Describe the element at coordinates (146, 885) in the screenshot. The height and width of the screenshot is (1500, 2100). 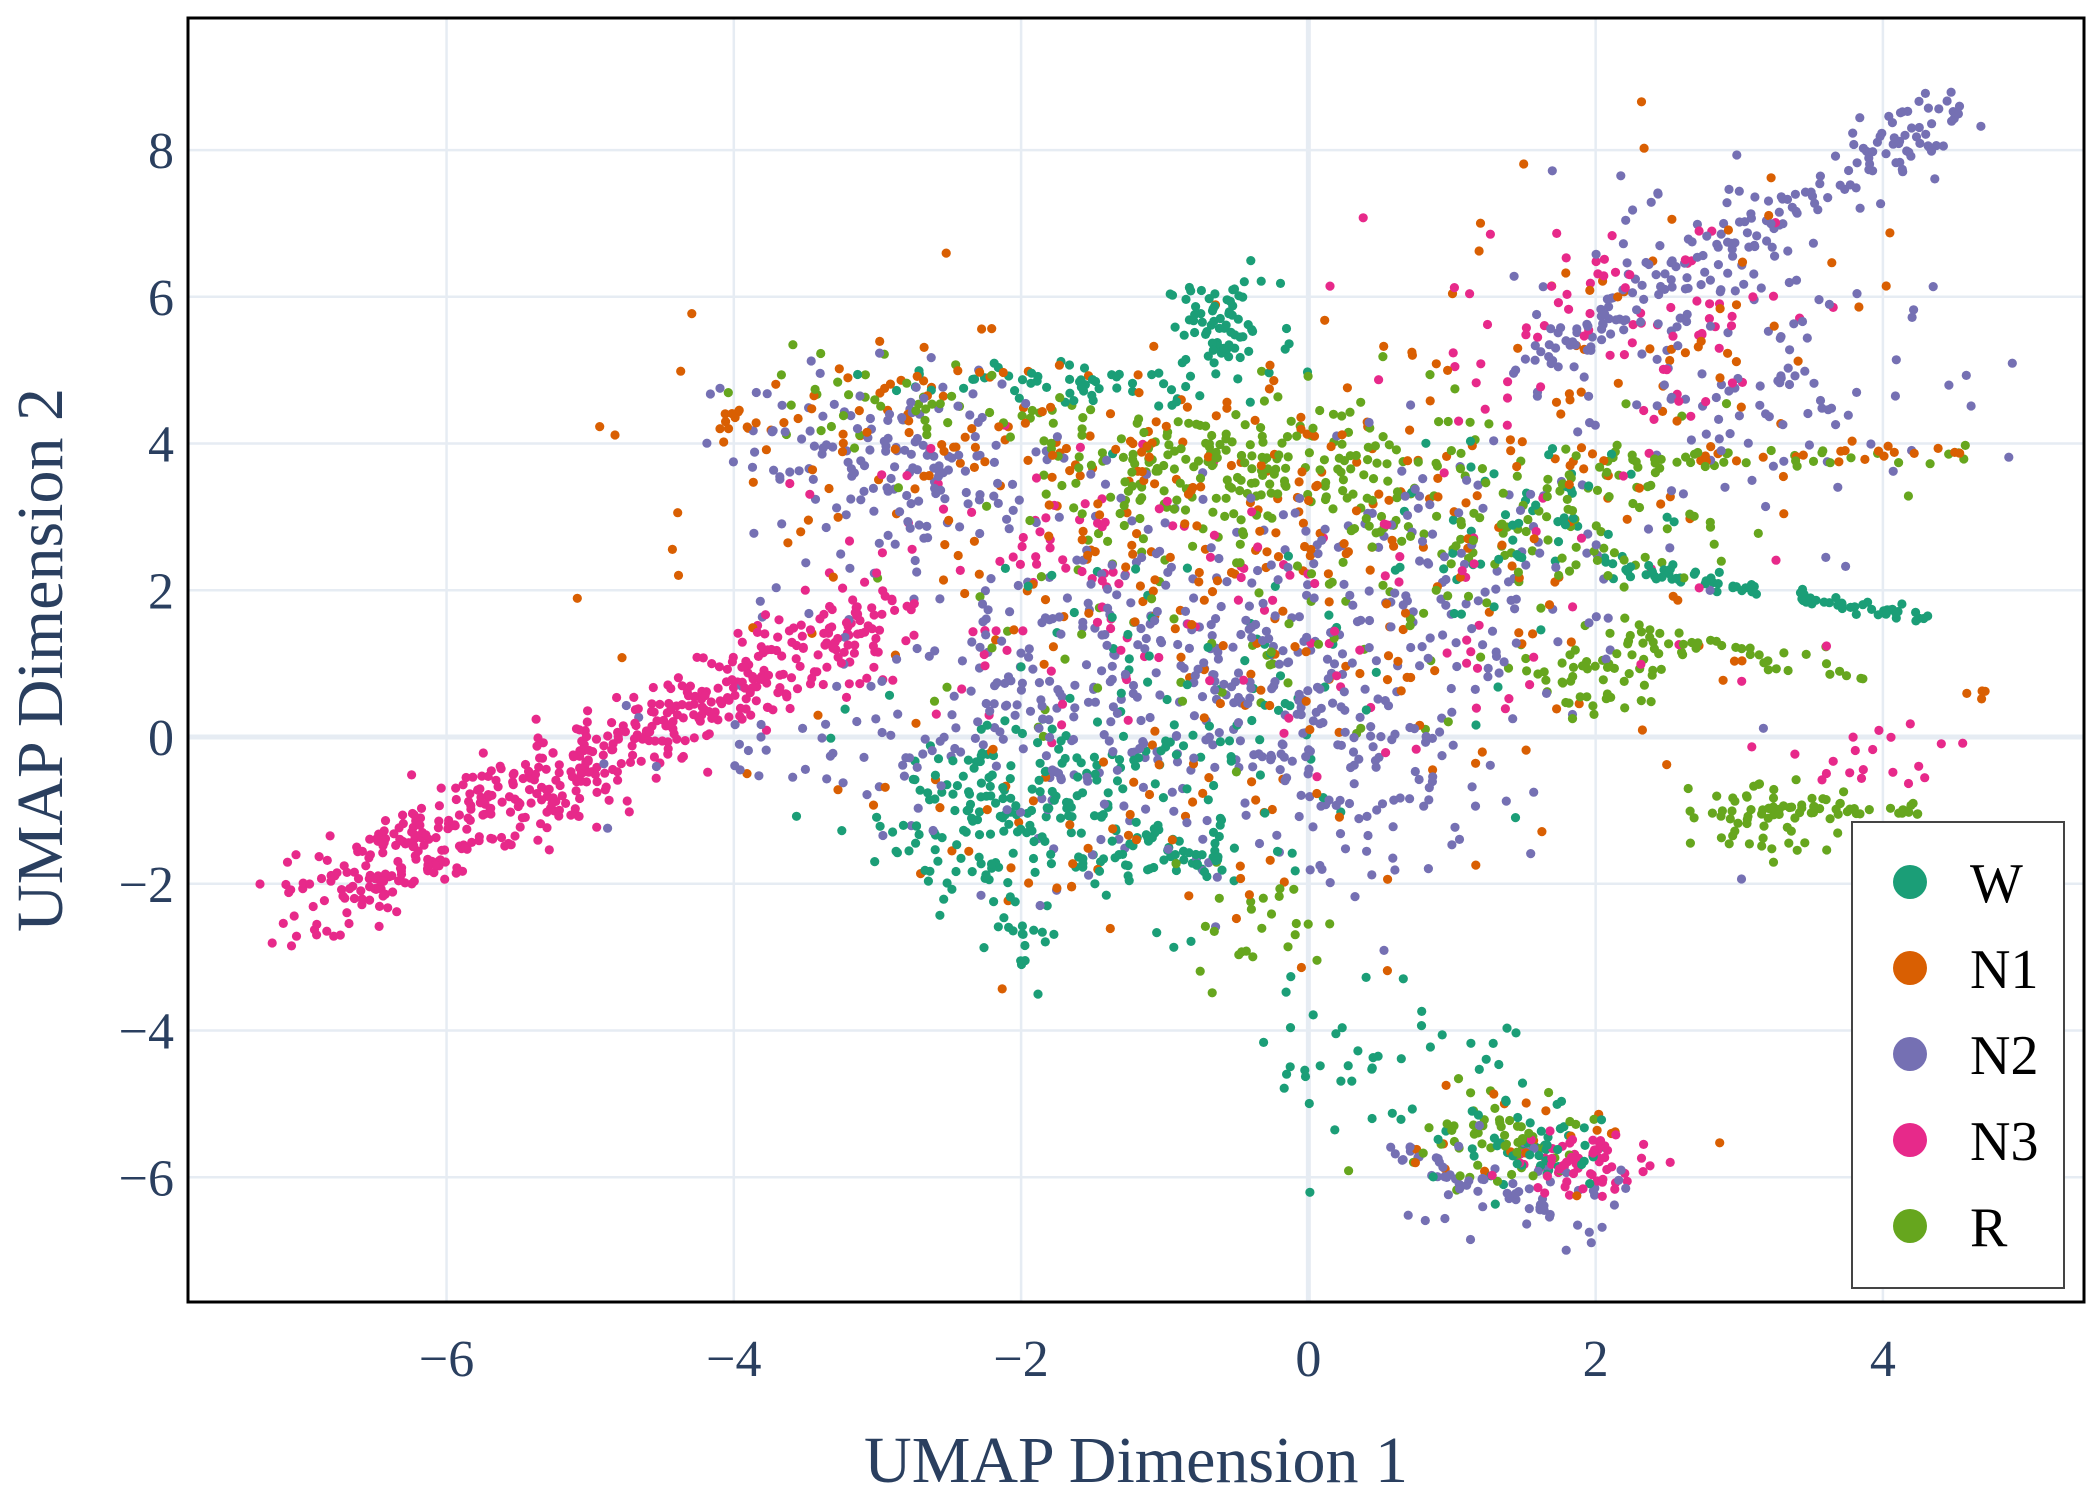
I see `y-tick-label: −2` at that location.